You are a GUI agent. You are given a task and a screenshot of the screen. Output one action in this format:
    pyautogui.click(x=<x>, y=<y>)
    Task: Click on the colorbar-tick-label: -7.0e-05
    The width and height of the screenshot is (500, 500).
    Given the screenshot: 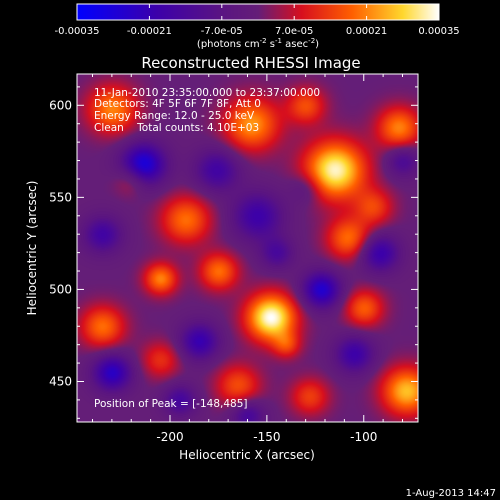 What is the action you would take?
    pyautogui.click(x=222, y=31)
    